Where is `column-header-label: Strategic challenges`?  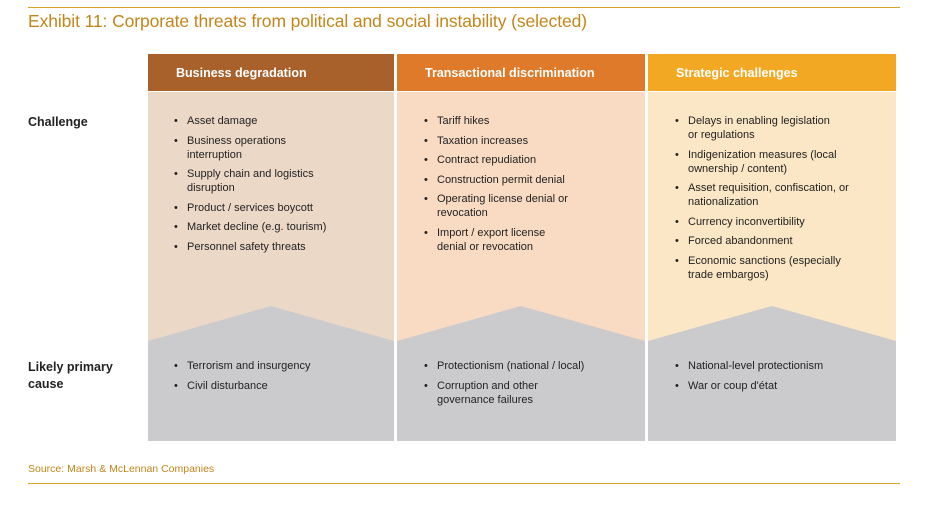
column-header-label: Strategic challenges is located at coordinates (737, 72).